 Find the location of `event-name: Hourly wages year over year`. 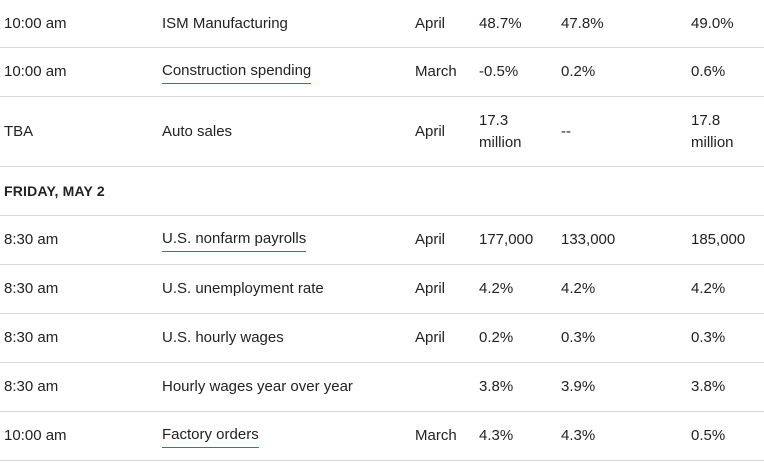

event-name: Hourly wages year over year is located at coordinates (257, 386).